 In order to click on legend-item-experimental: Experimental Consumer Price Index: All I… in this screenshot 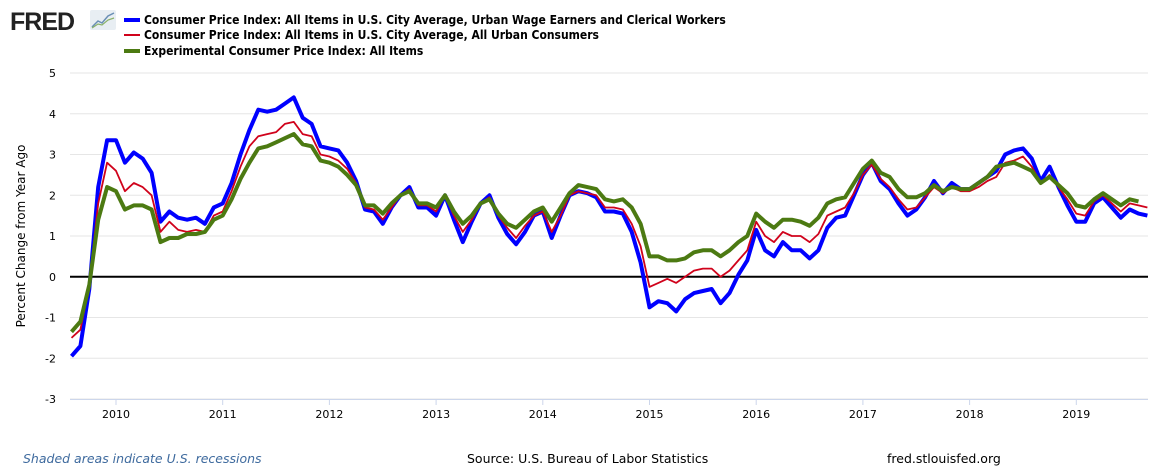, I will do `click(425, 51)`.